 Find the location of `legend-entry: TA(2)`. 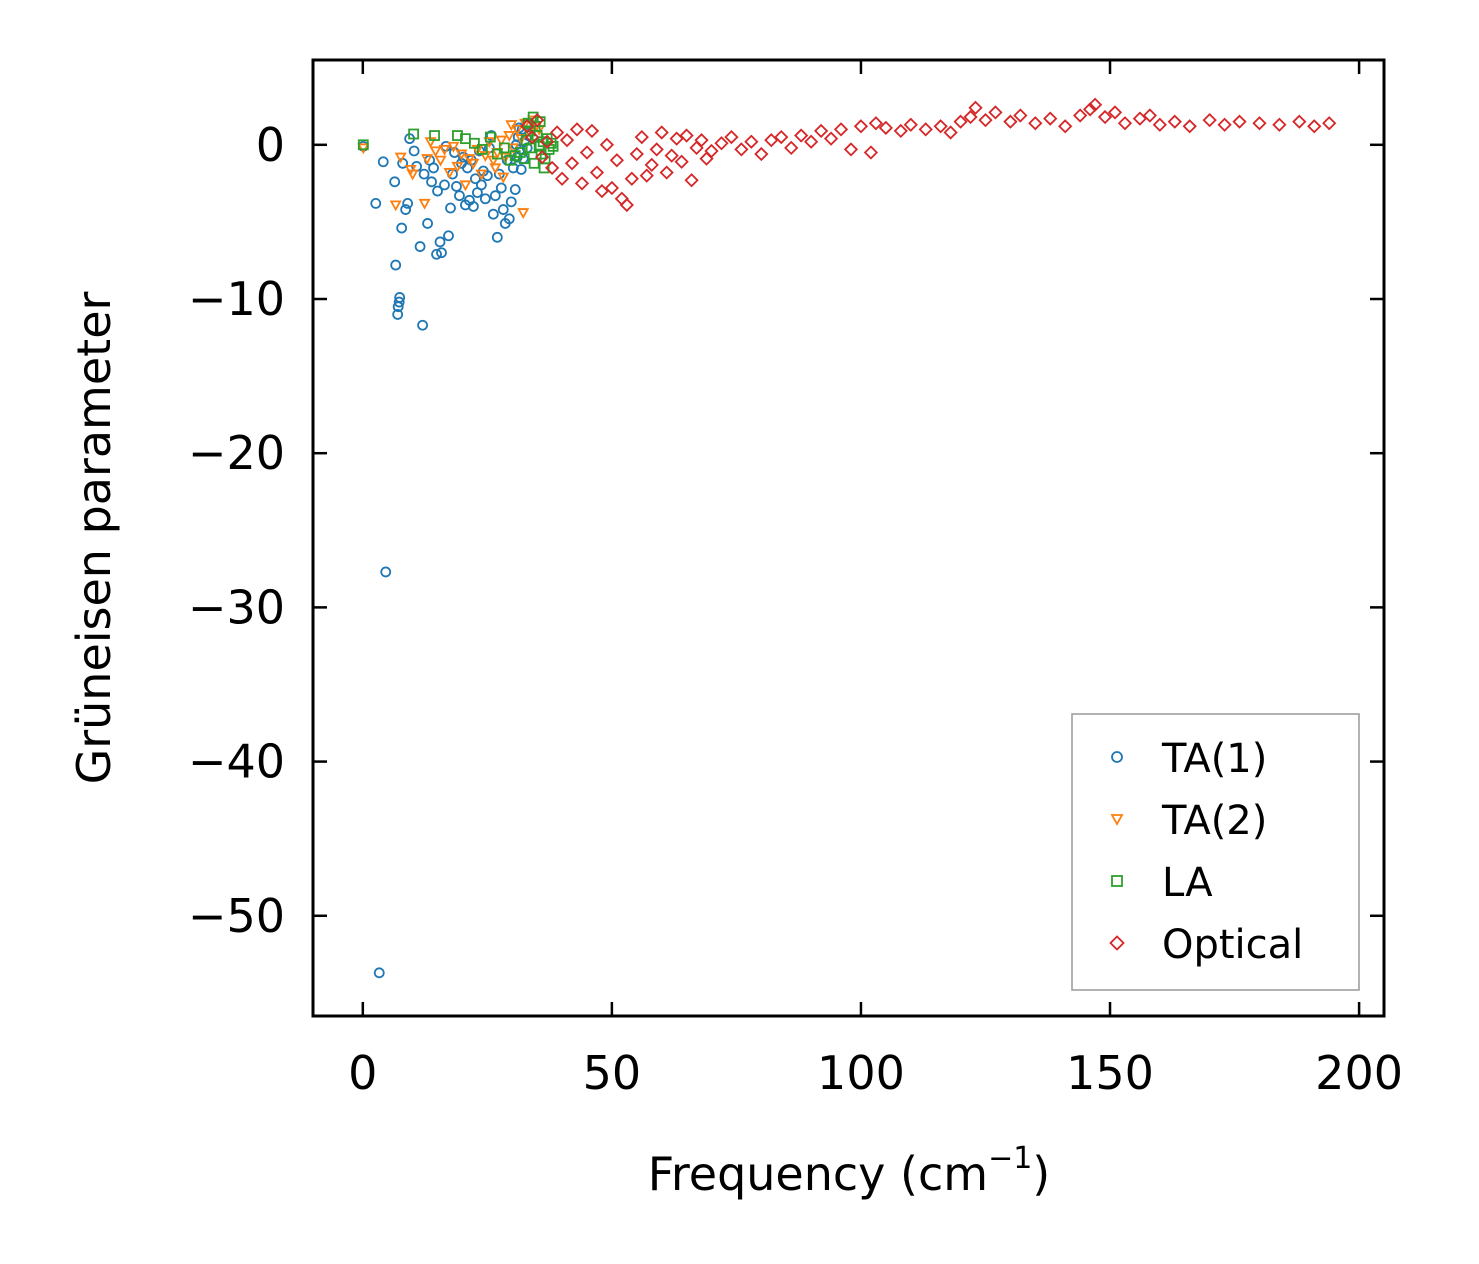

legend-entry: TA(2) is located at coordinates (1188, 821).